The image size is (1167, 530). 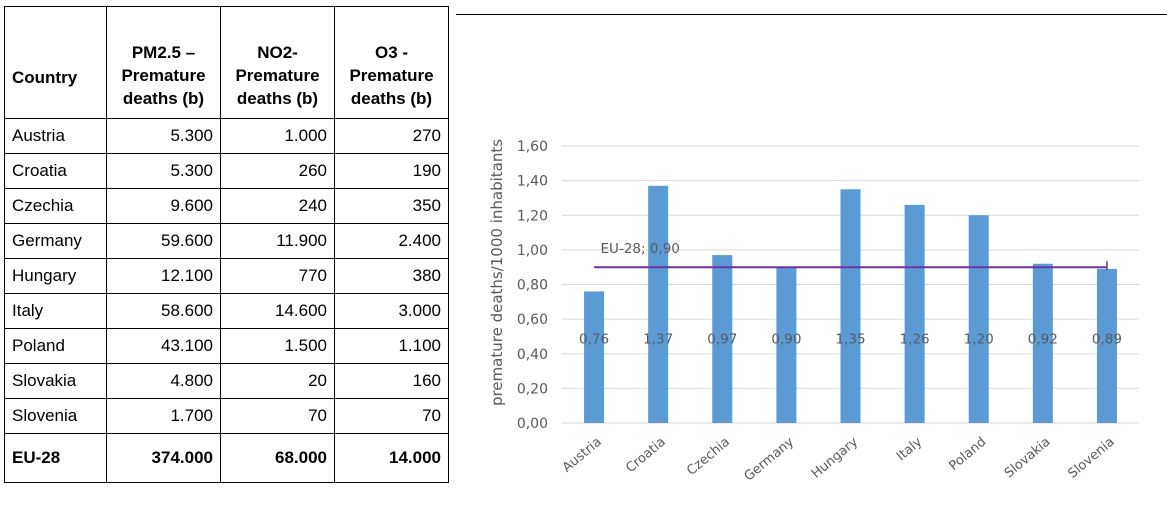 What do you see at coordinates (497, 272) in the screenshot?
I see `y-axis-title: premature deaths/1000 inhabitants` at bounding box center [497, 272].